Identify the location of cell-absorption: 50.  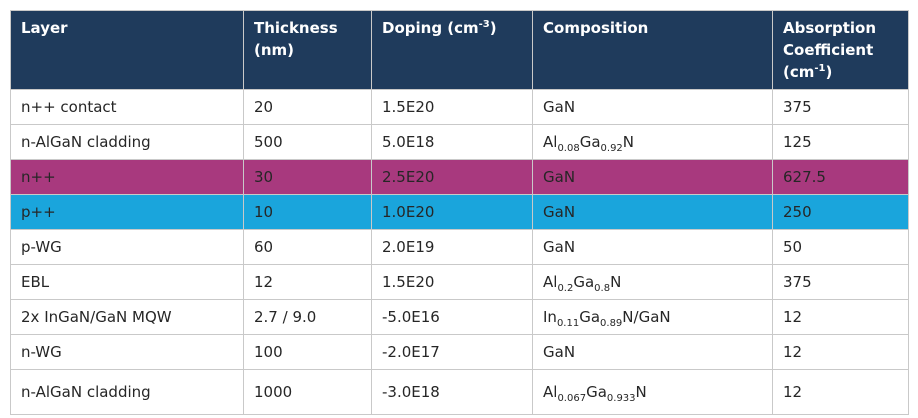
(840, 247).